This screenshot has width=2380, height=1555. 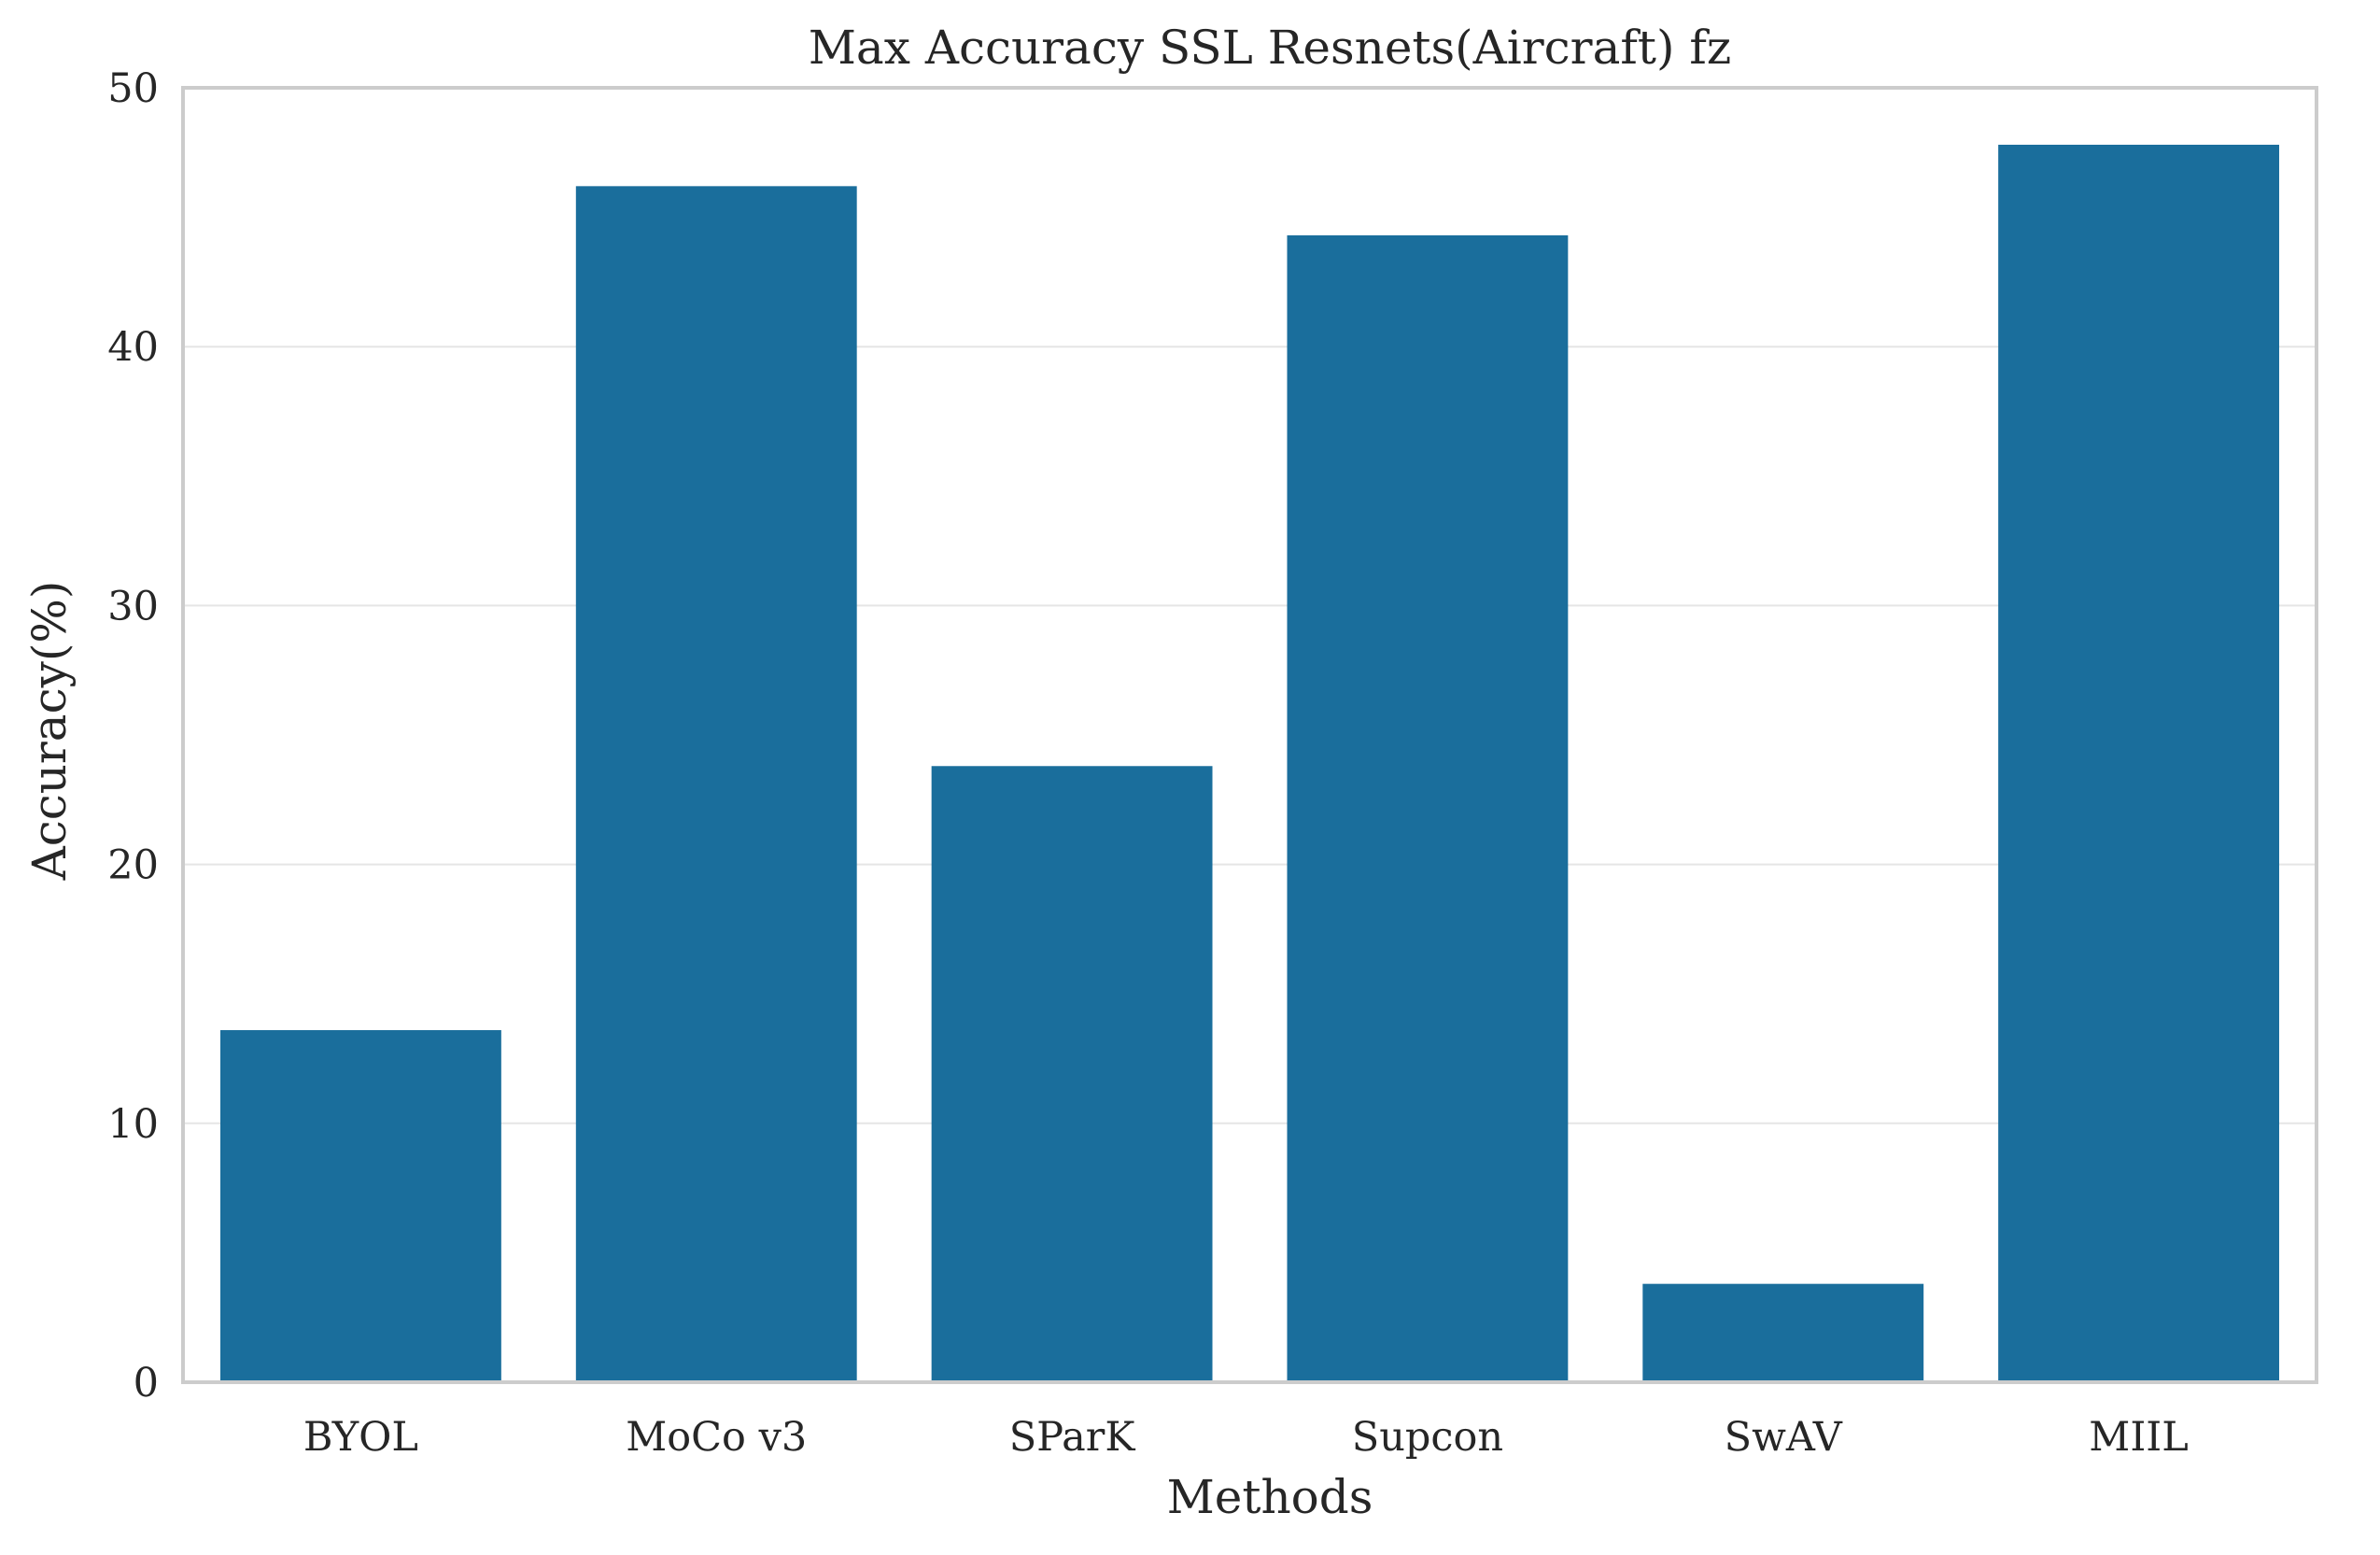 What do you see at coordinates (1428, 808) in the screenshot?
I see `bar-supcon` at bounding box center [1428, 808].